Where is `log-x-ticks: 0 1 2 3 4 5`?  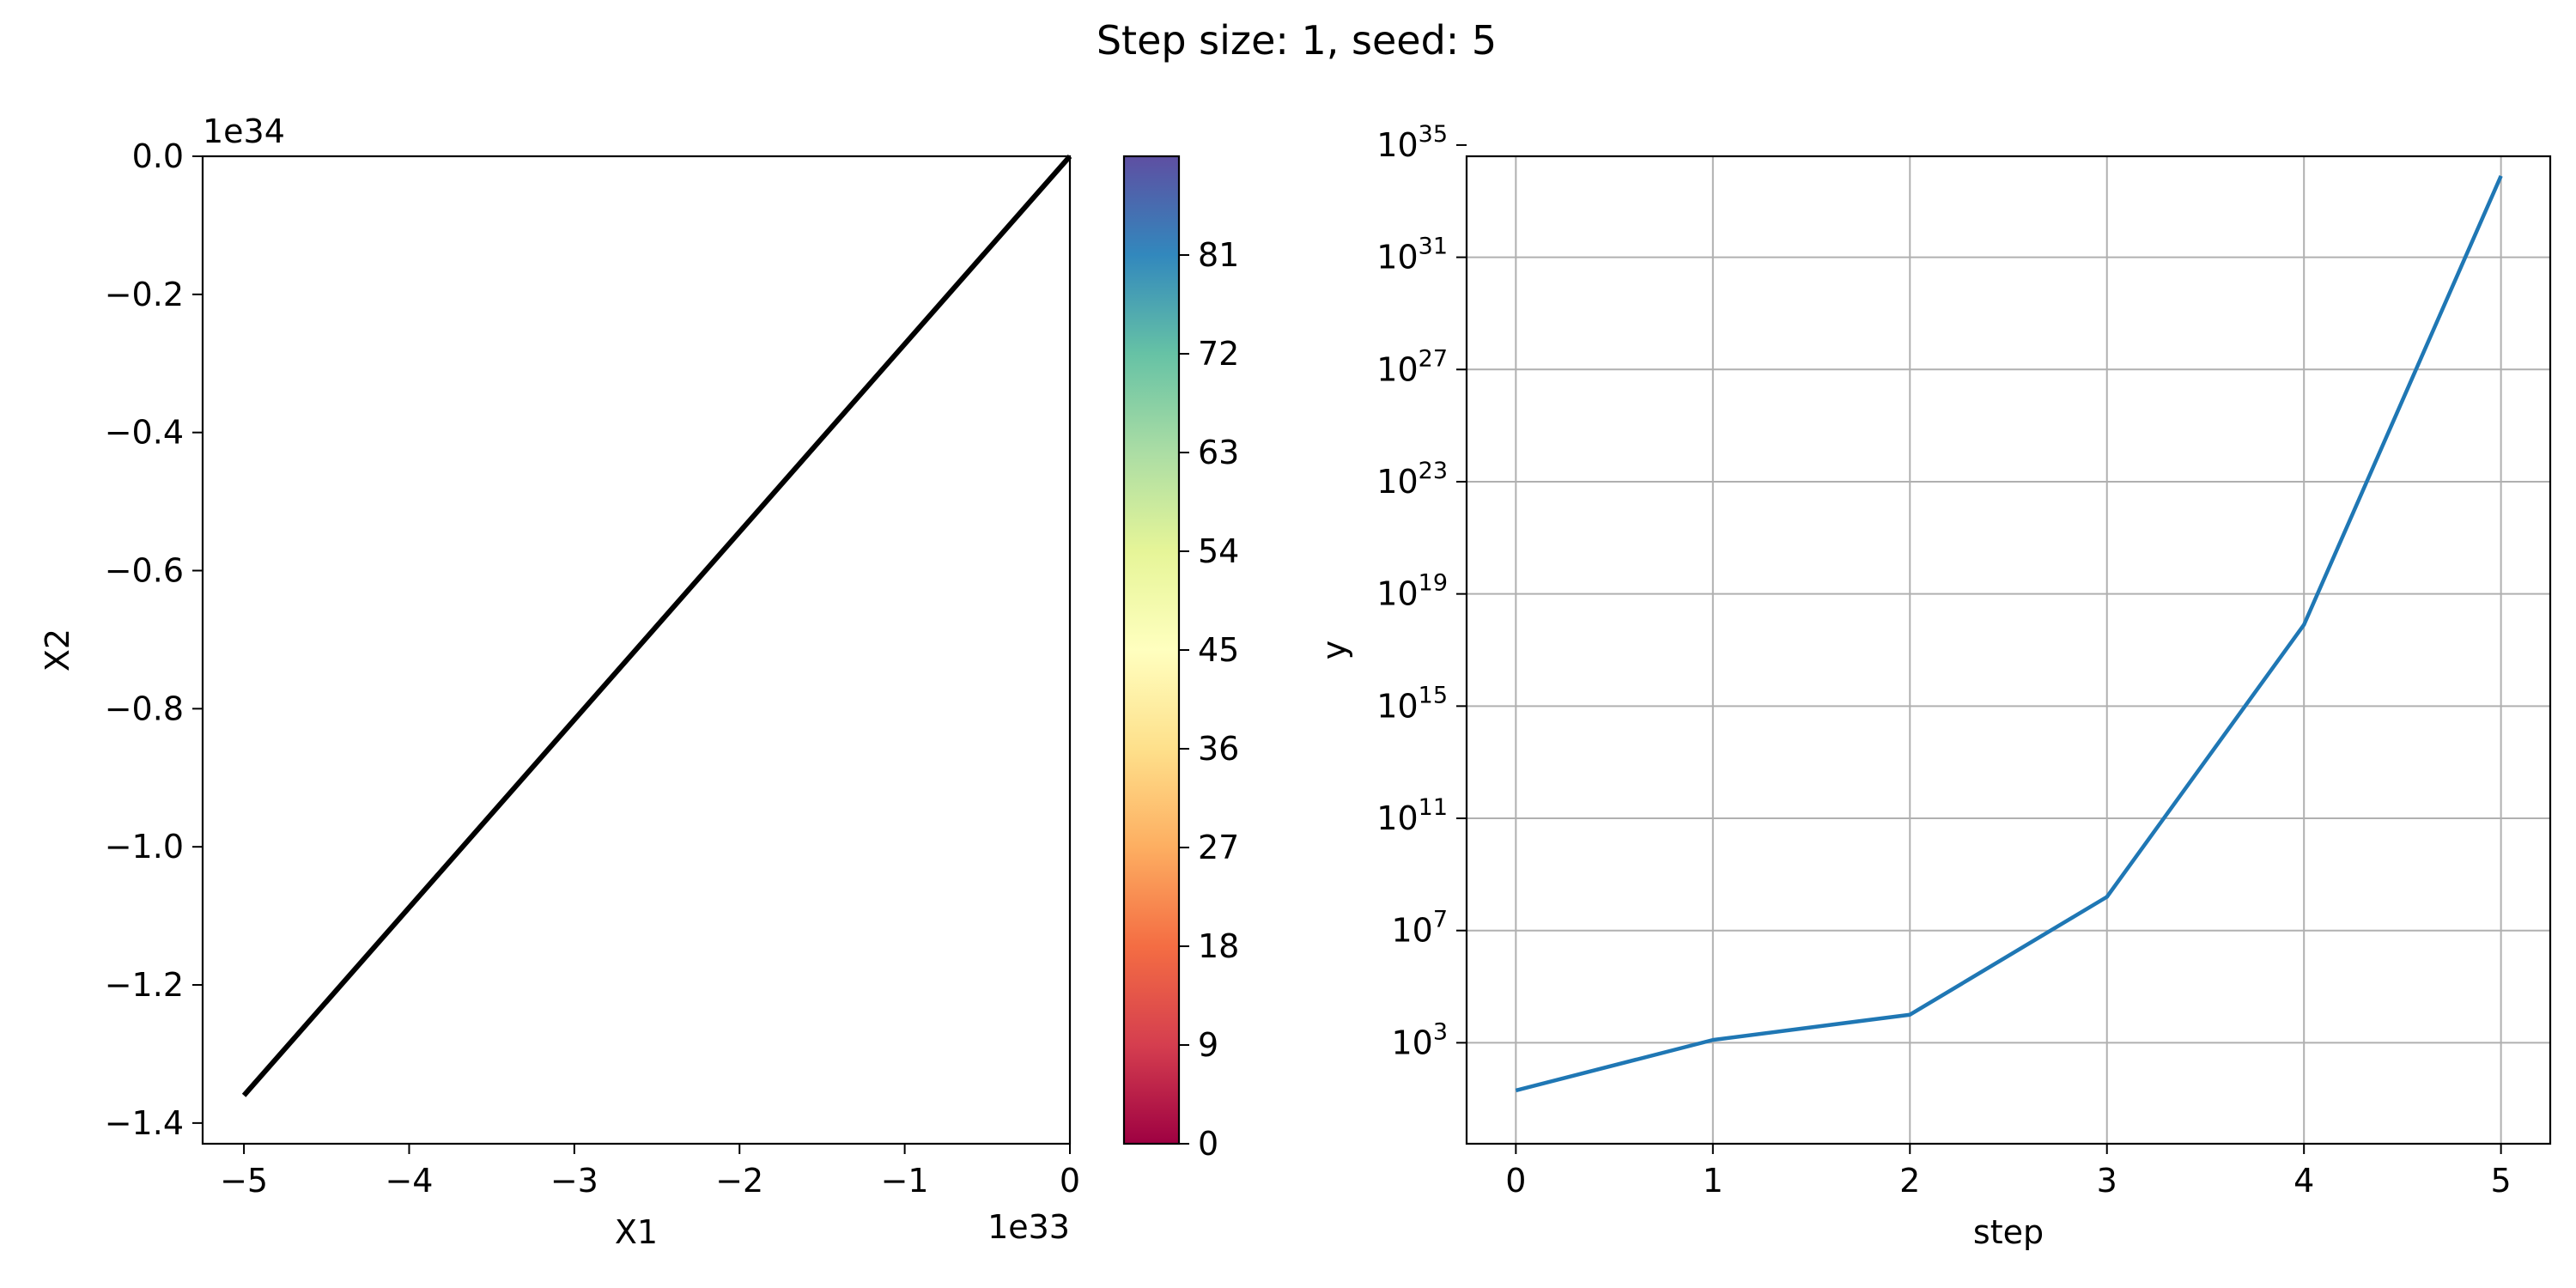
log-x-ticks: 0 1 2 3 4 5 is located at coordinates (2009, 1172).